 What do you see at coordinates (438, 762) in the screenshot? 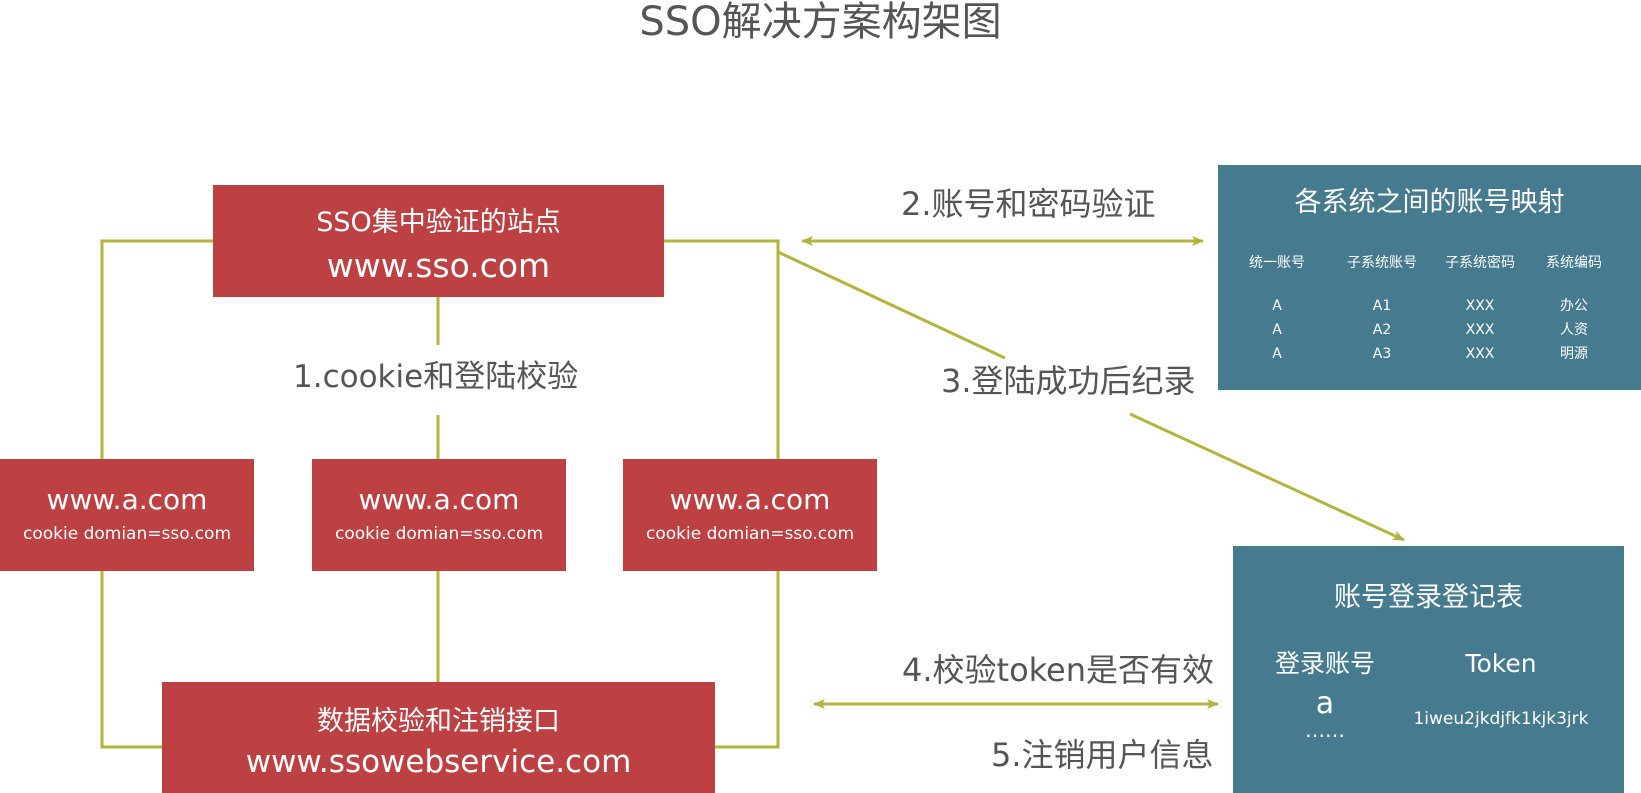
I see `service-url: www.ssowebservice.com` at bounding box center [438, 762].